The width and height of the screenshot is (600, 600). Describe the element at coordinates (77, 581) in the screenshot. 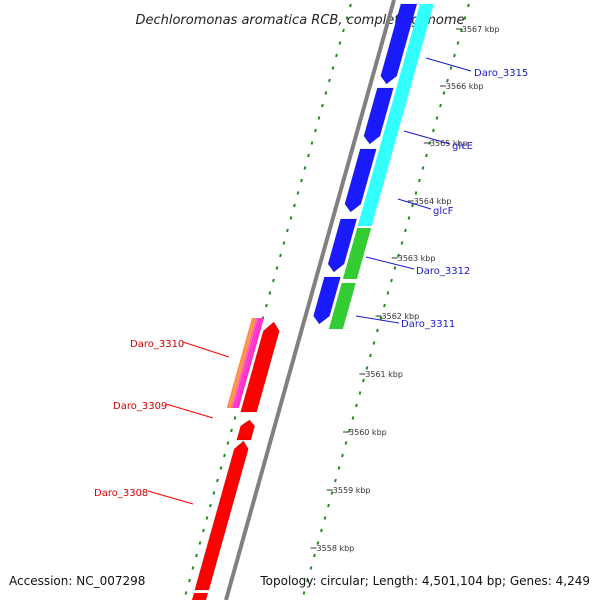

I see `accession-text: Accession: NC_007298` at that location.